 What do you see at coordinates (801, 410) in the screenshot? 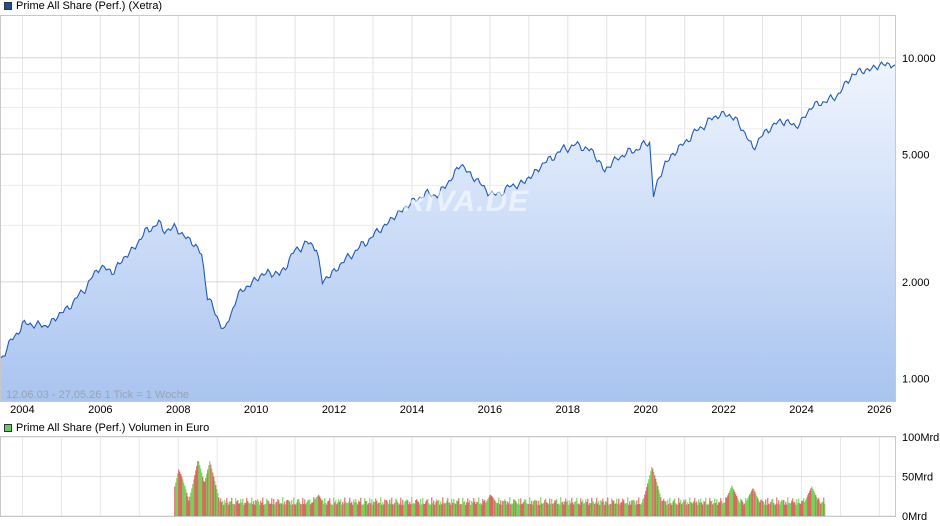
I see `x-tick-label: 2024` at bounding box center [801, 410].